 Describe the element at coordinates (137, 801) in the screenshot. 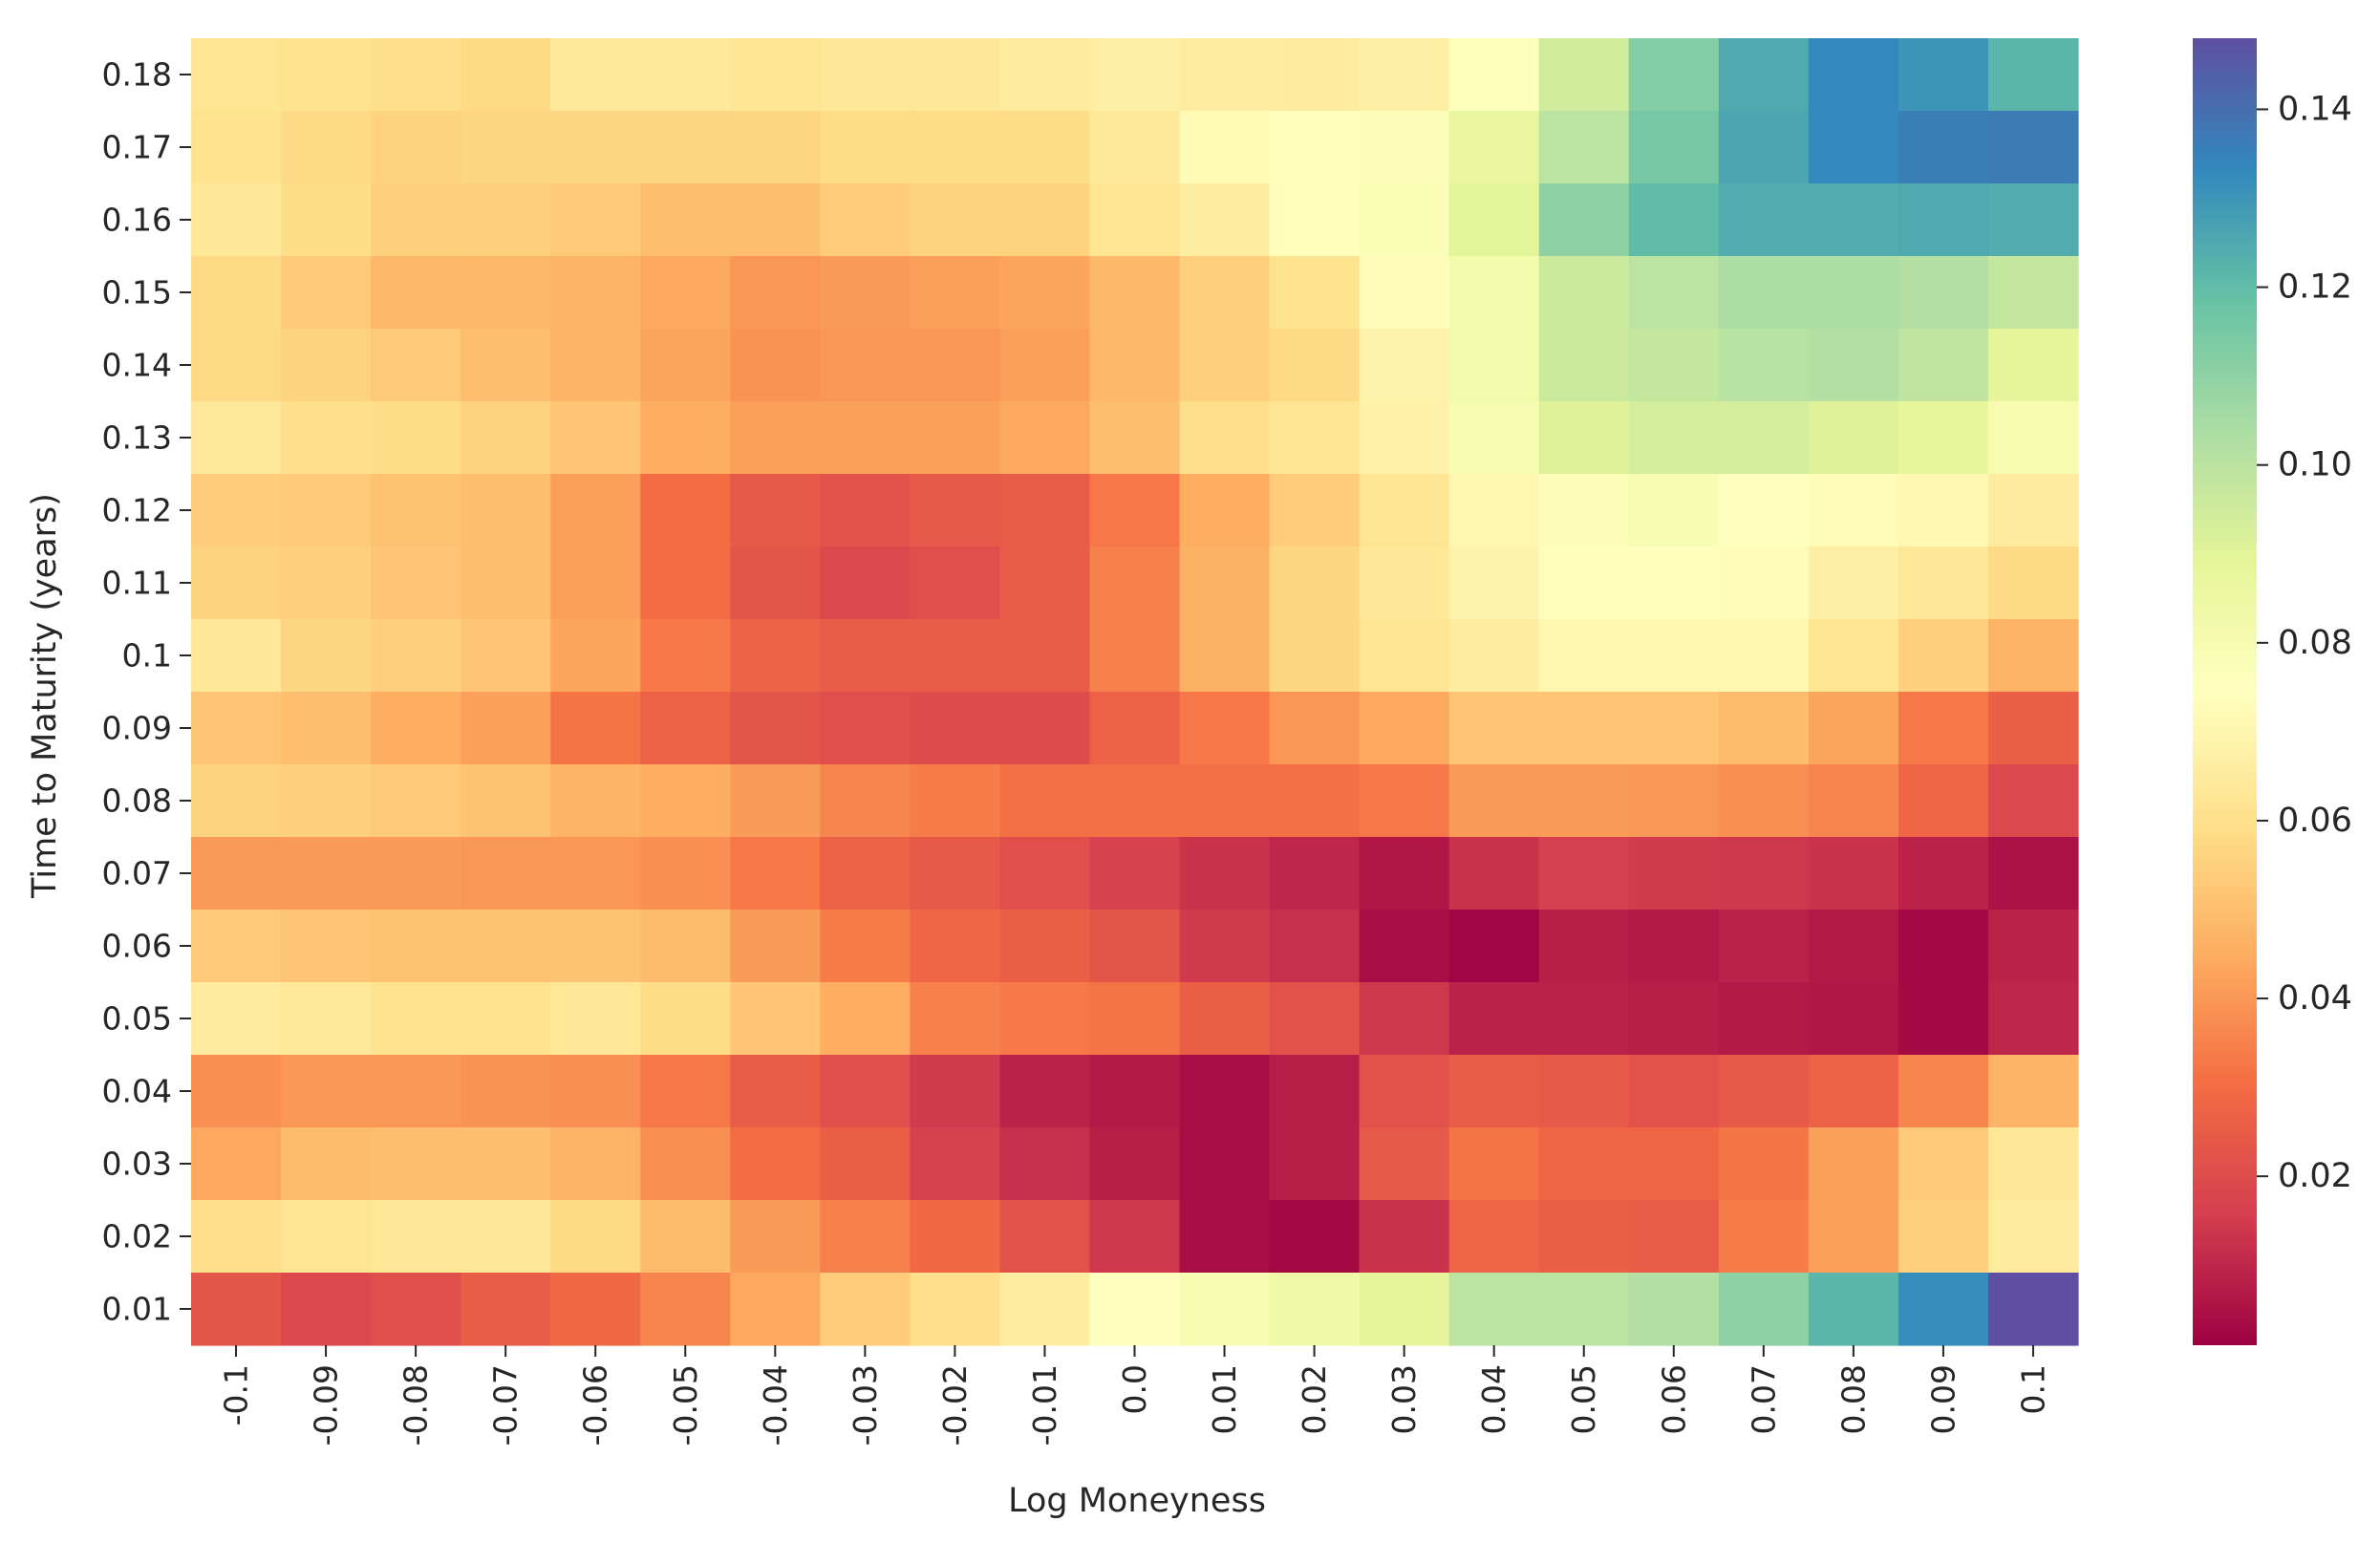

I see `y-tick-label: 0.08` at that location.